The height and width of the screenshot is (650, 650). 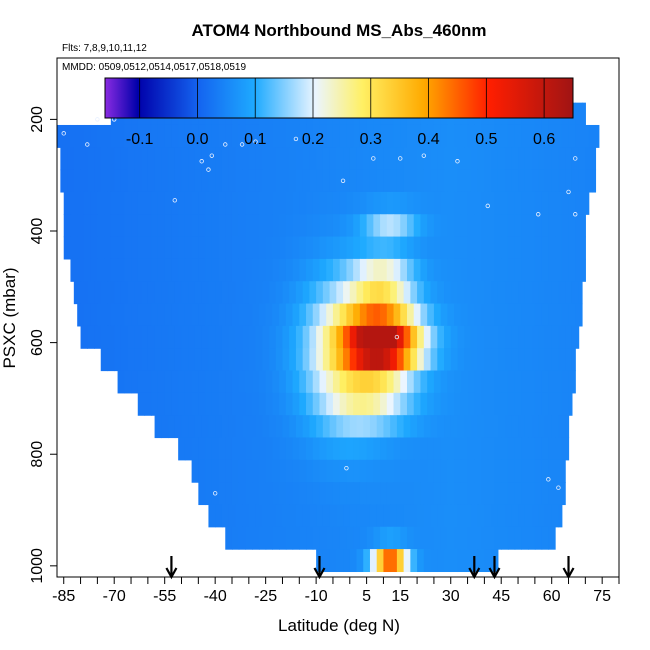 What do you see at coordinates (474, 568) in the screenshot?
I see `latitude-arrow` at bounding box center [474, 568].